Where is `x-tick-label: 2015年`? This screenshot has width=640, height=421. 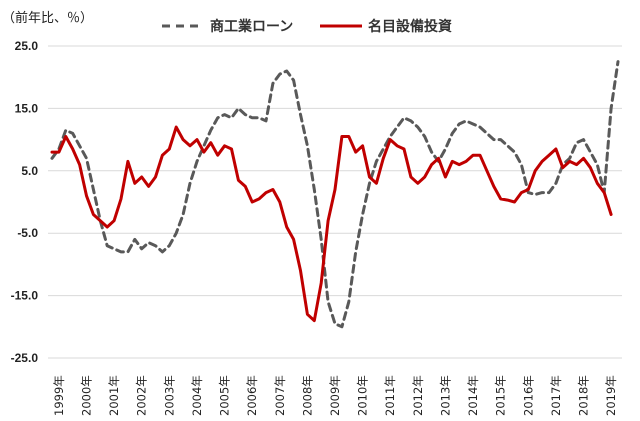
x-tick-label: 2015年 is located at coordinates (501, 395).